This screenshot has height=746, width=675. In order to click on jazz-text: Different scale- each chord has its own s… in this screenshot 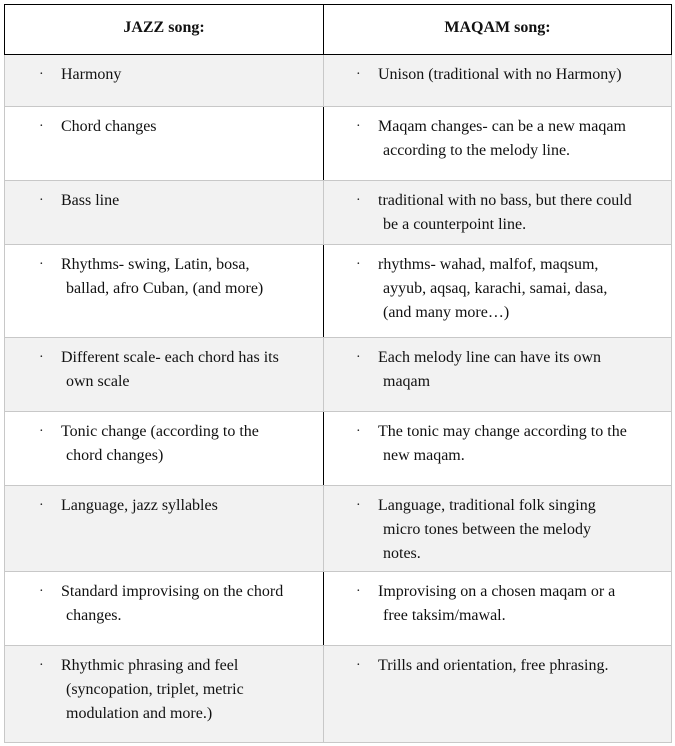, I will do `click(187, 370)`.